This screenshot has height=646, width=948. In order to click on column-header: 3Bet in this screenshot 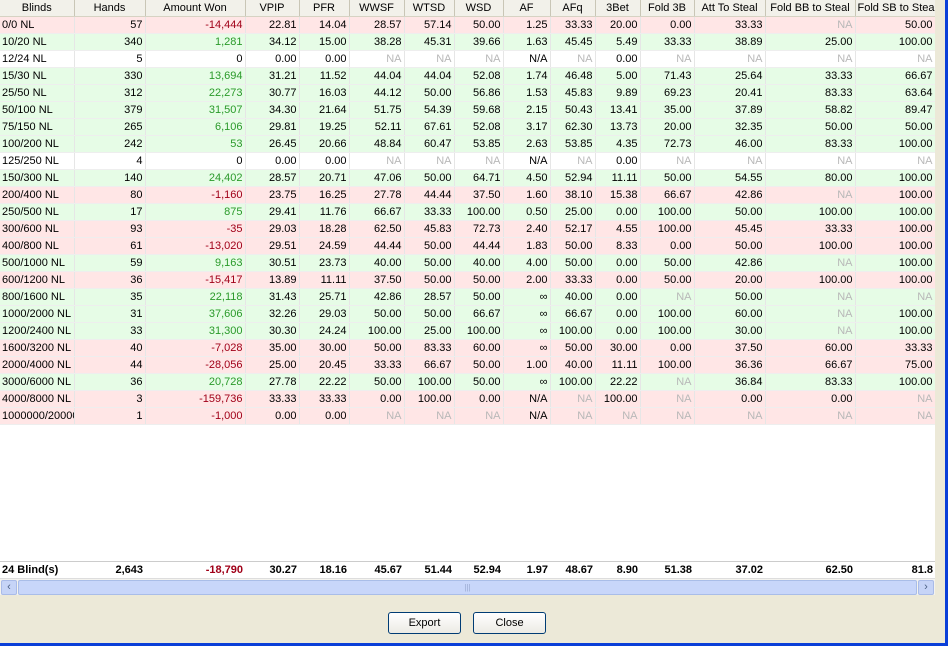, I will do `click(618, 8)`.